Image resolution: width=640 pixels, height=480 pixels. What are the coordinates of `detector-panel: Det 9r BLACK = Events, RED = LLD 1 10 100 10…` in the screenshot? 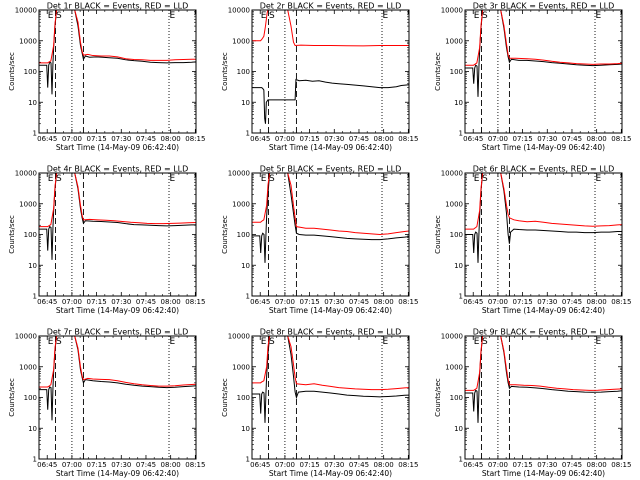 It's located at (532, 403).